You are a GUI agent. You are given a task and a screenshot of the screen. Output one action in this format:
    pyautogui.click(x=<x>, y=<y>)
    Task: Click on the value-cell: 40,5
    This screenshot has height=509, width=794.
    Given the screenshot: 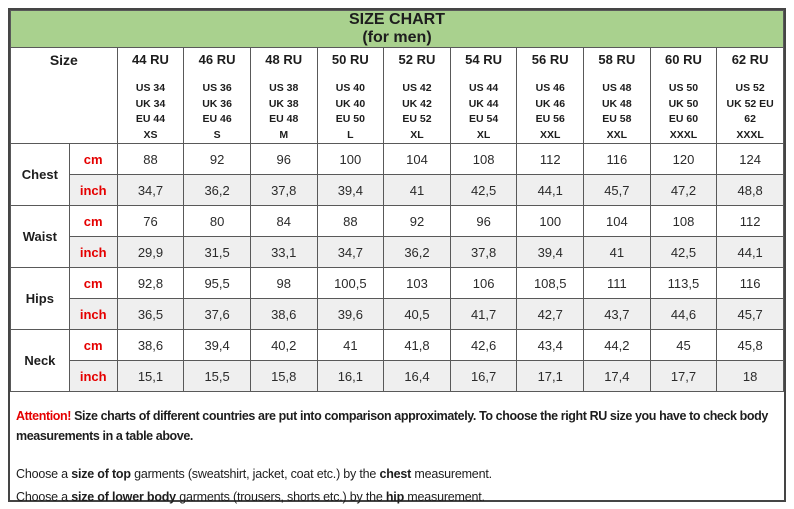 What is the action you would take?
    pyautogui.click(x=417, y=314)
    